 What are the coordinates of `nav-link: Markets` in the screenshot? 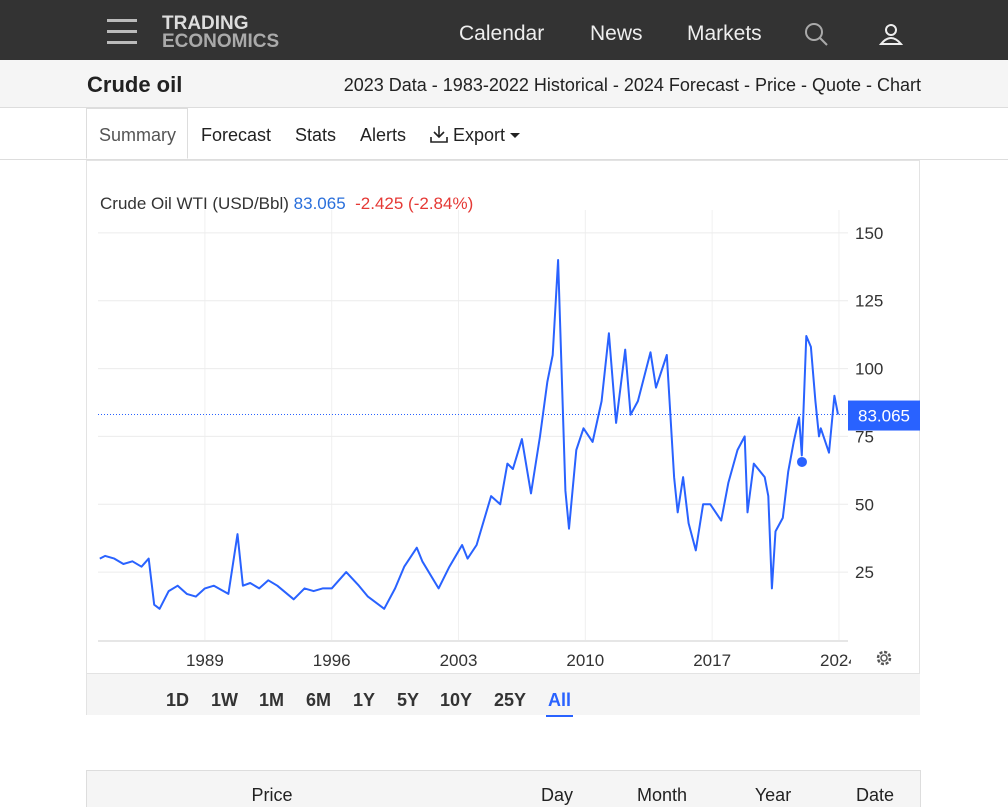 It's located at (724, 33).